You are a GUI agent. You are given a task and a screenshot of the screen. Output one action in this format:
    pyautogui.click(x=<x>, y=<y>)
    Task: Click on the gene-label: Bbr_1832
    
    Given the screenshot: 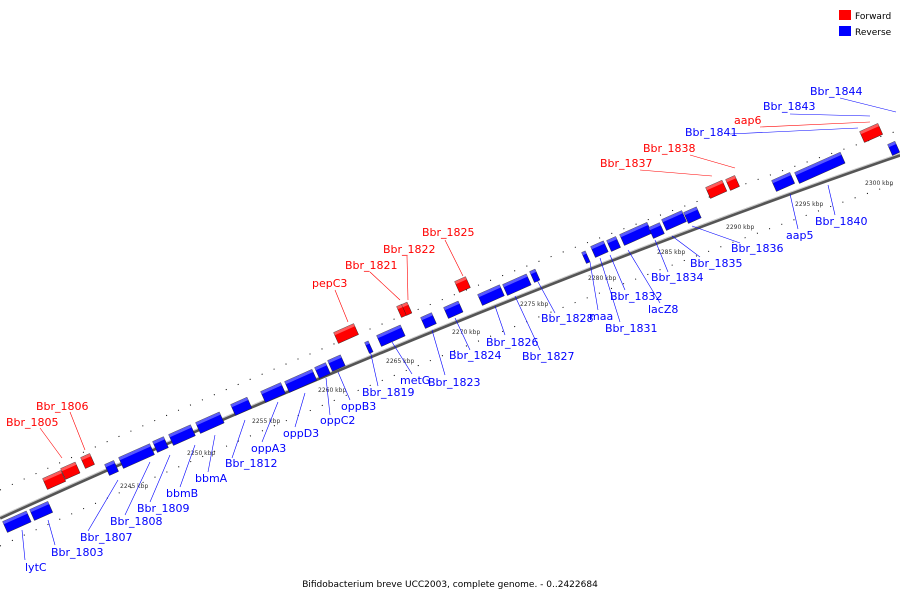 What is the action you would take?
    pyautogui.click(x=636, y=296)
    